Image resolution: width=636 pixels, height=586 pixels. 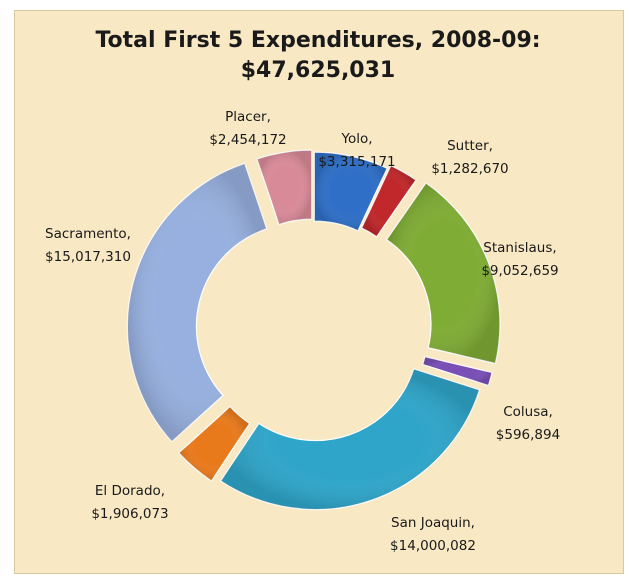 What do you see at coordinates (129, 502) in the screenshot?
I see `label-eldorado: El Dorado, $1,906,073` at bounding box center [129, 502].